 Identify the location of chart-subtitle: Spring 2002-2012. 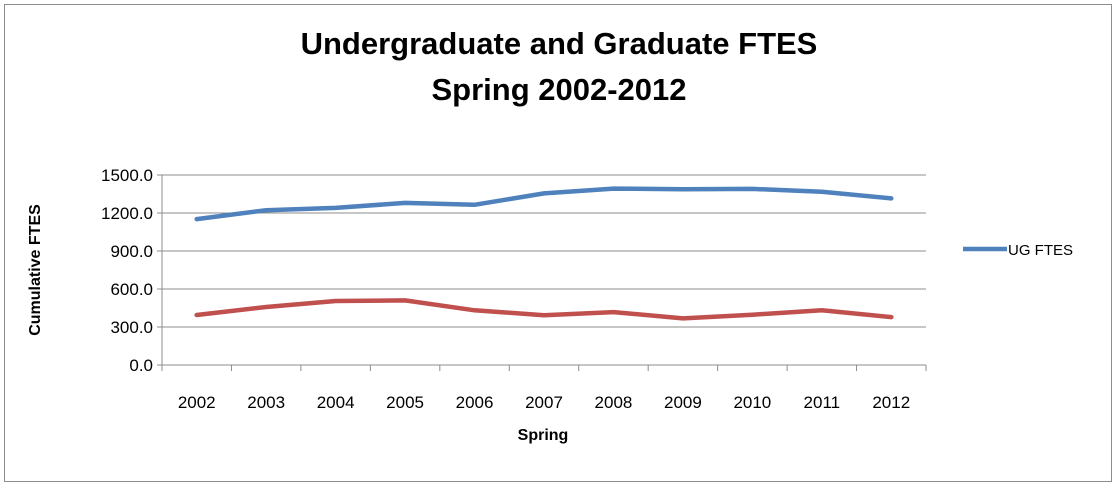
(559, 89).